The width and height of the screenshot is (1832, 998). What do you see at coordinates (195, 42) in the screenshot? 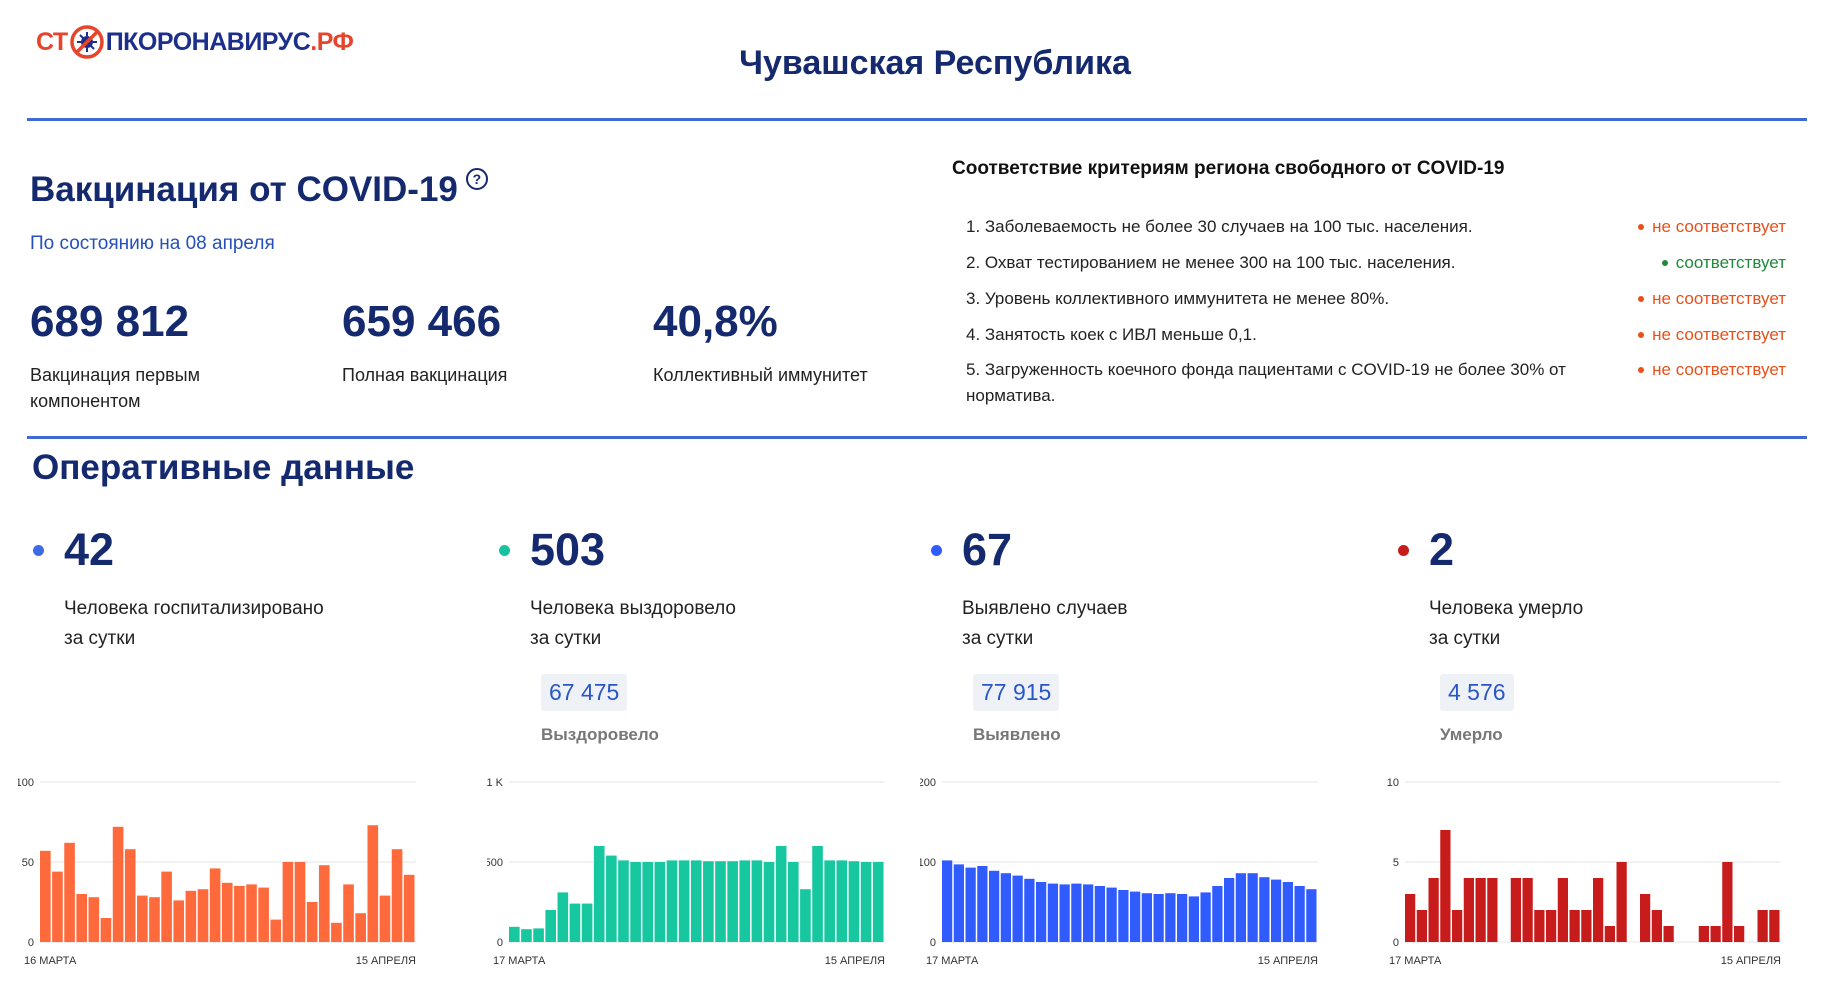
I see `logo: СТ ПКОРОНАВИРУС .РФ` at bounding box center [195, 42].